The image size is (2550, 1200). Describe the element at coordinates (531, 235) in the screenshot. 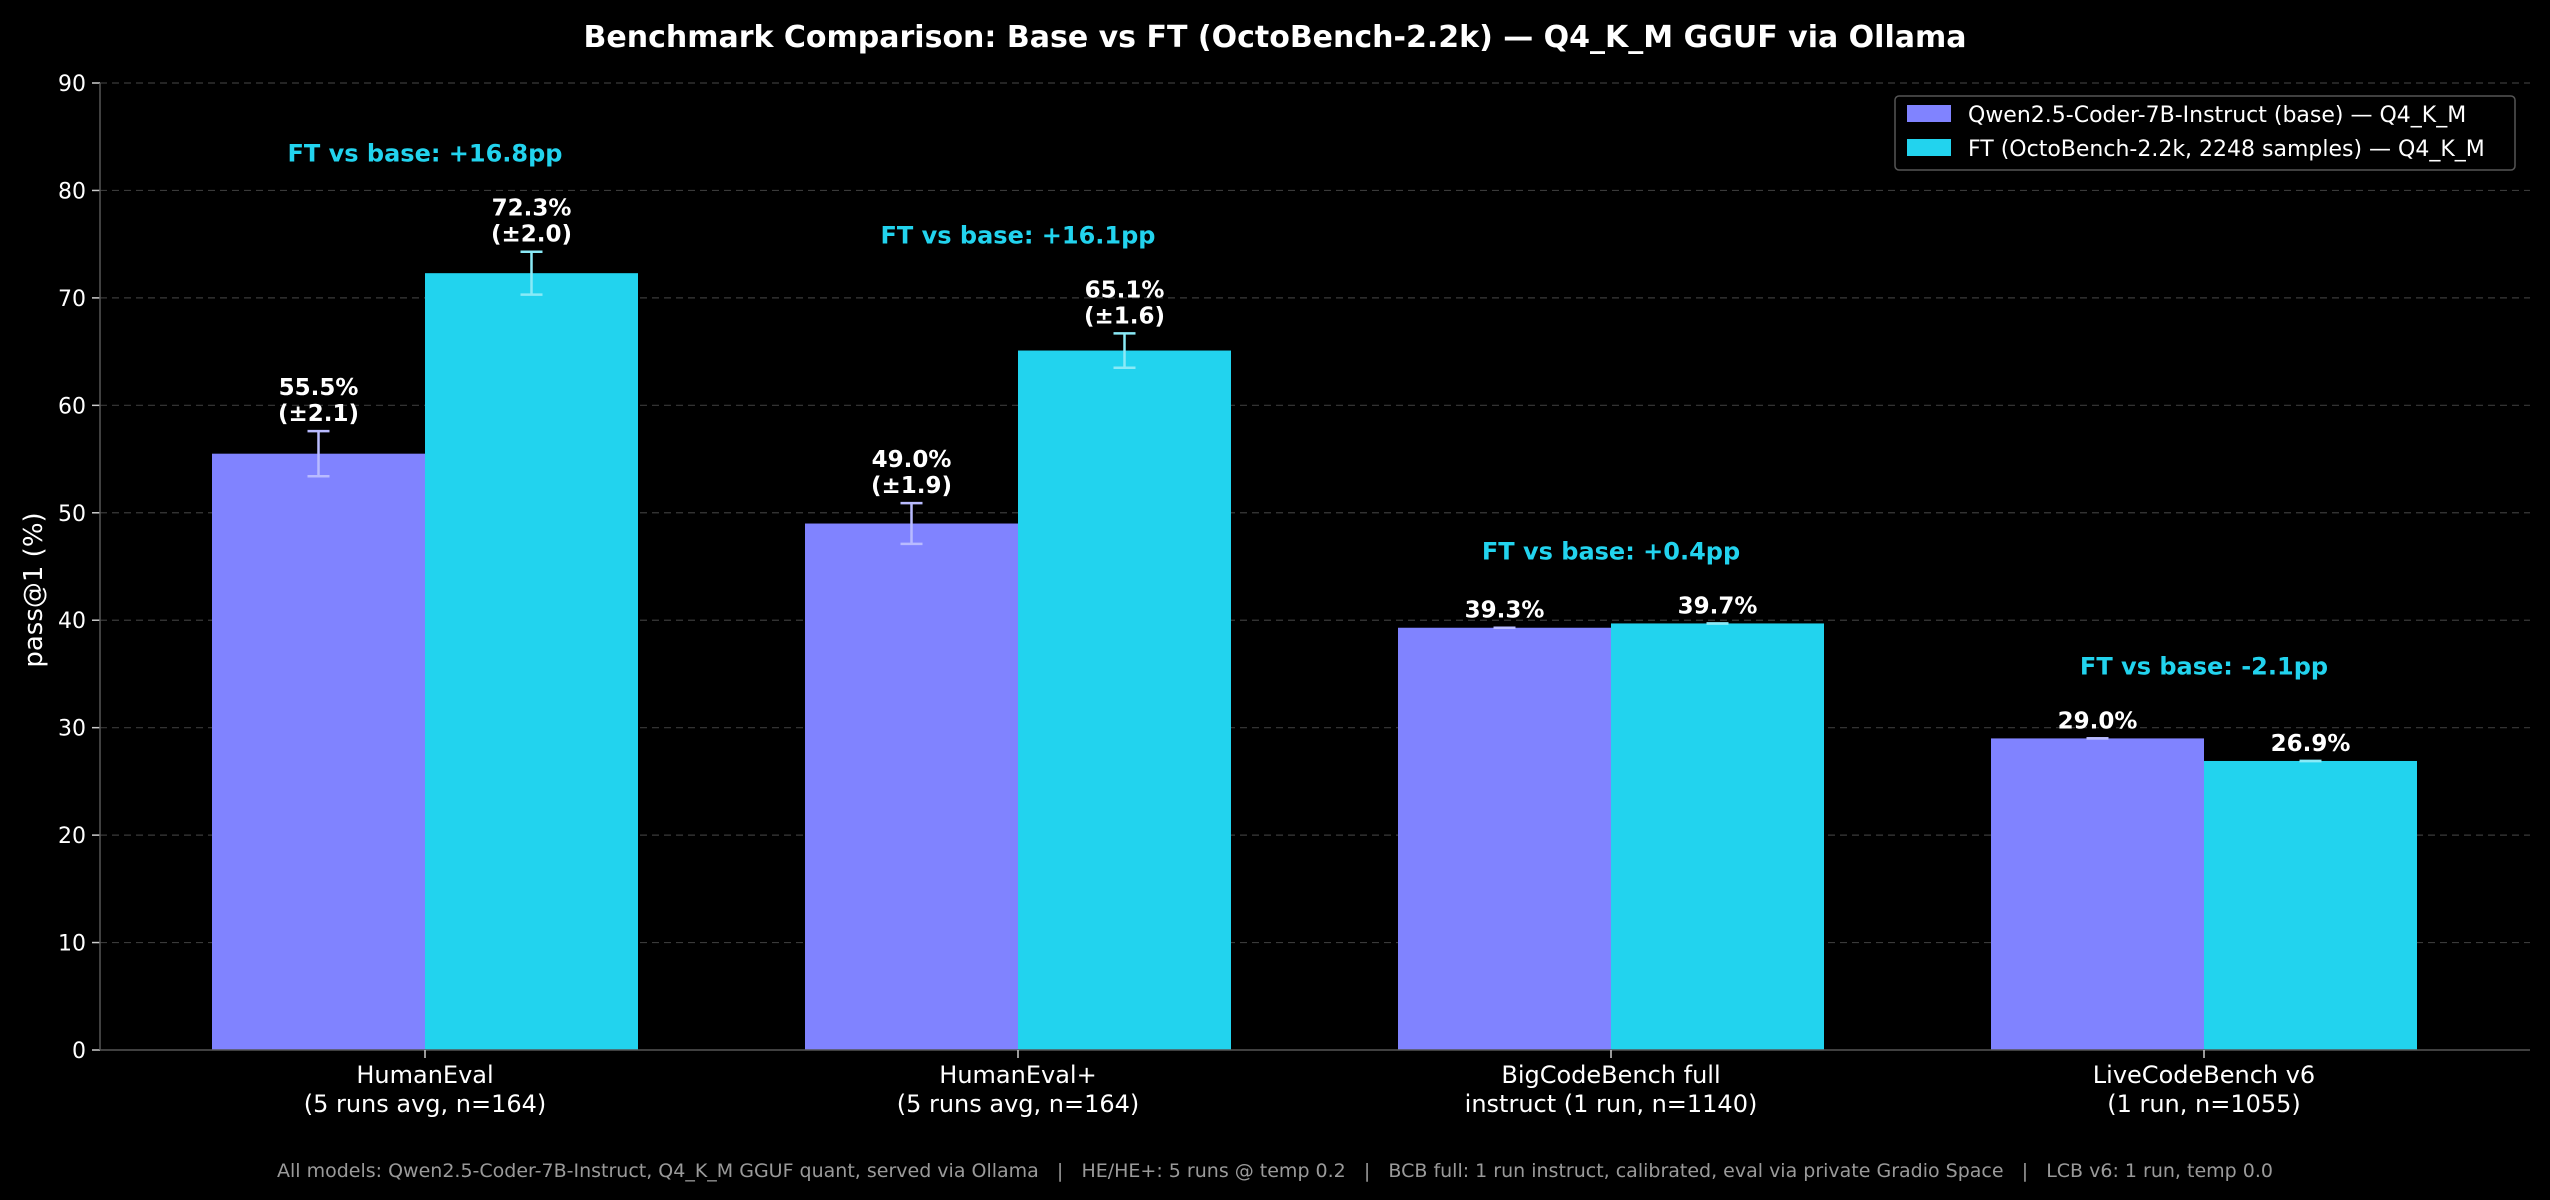

I see `value-error-label: (±2.0)` at that location.